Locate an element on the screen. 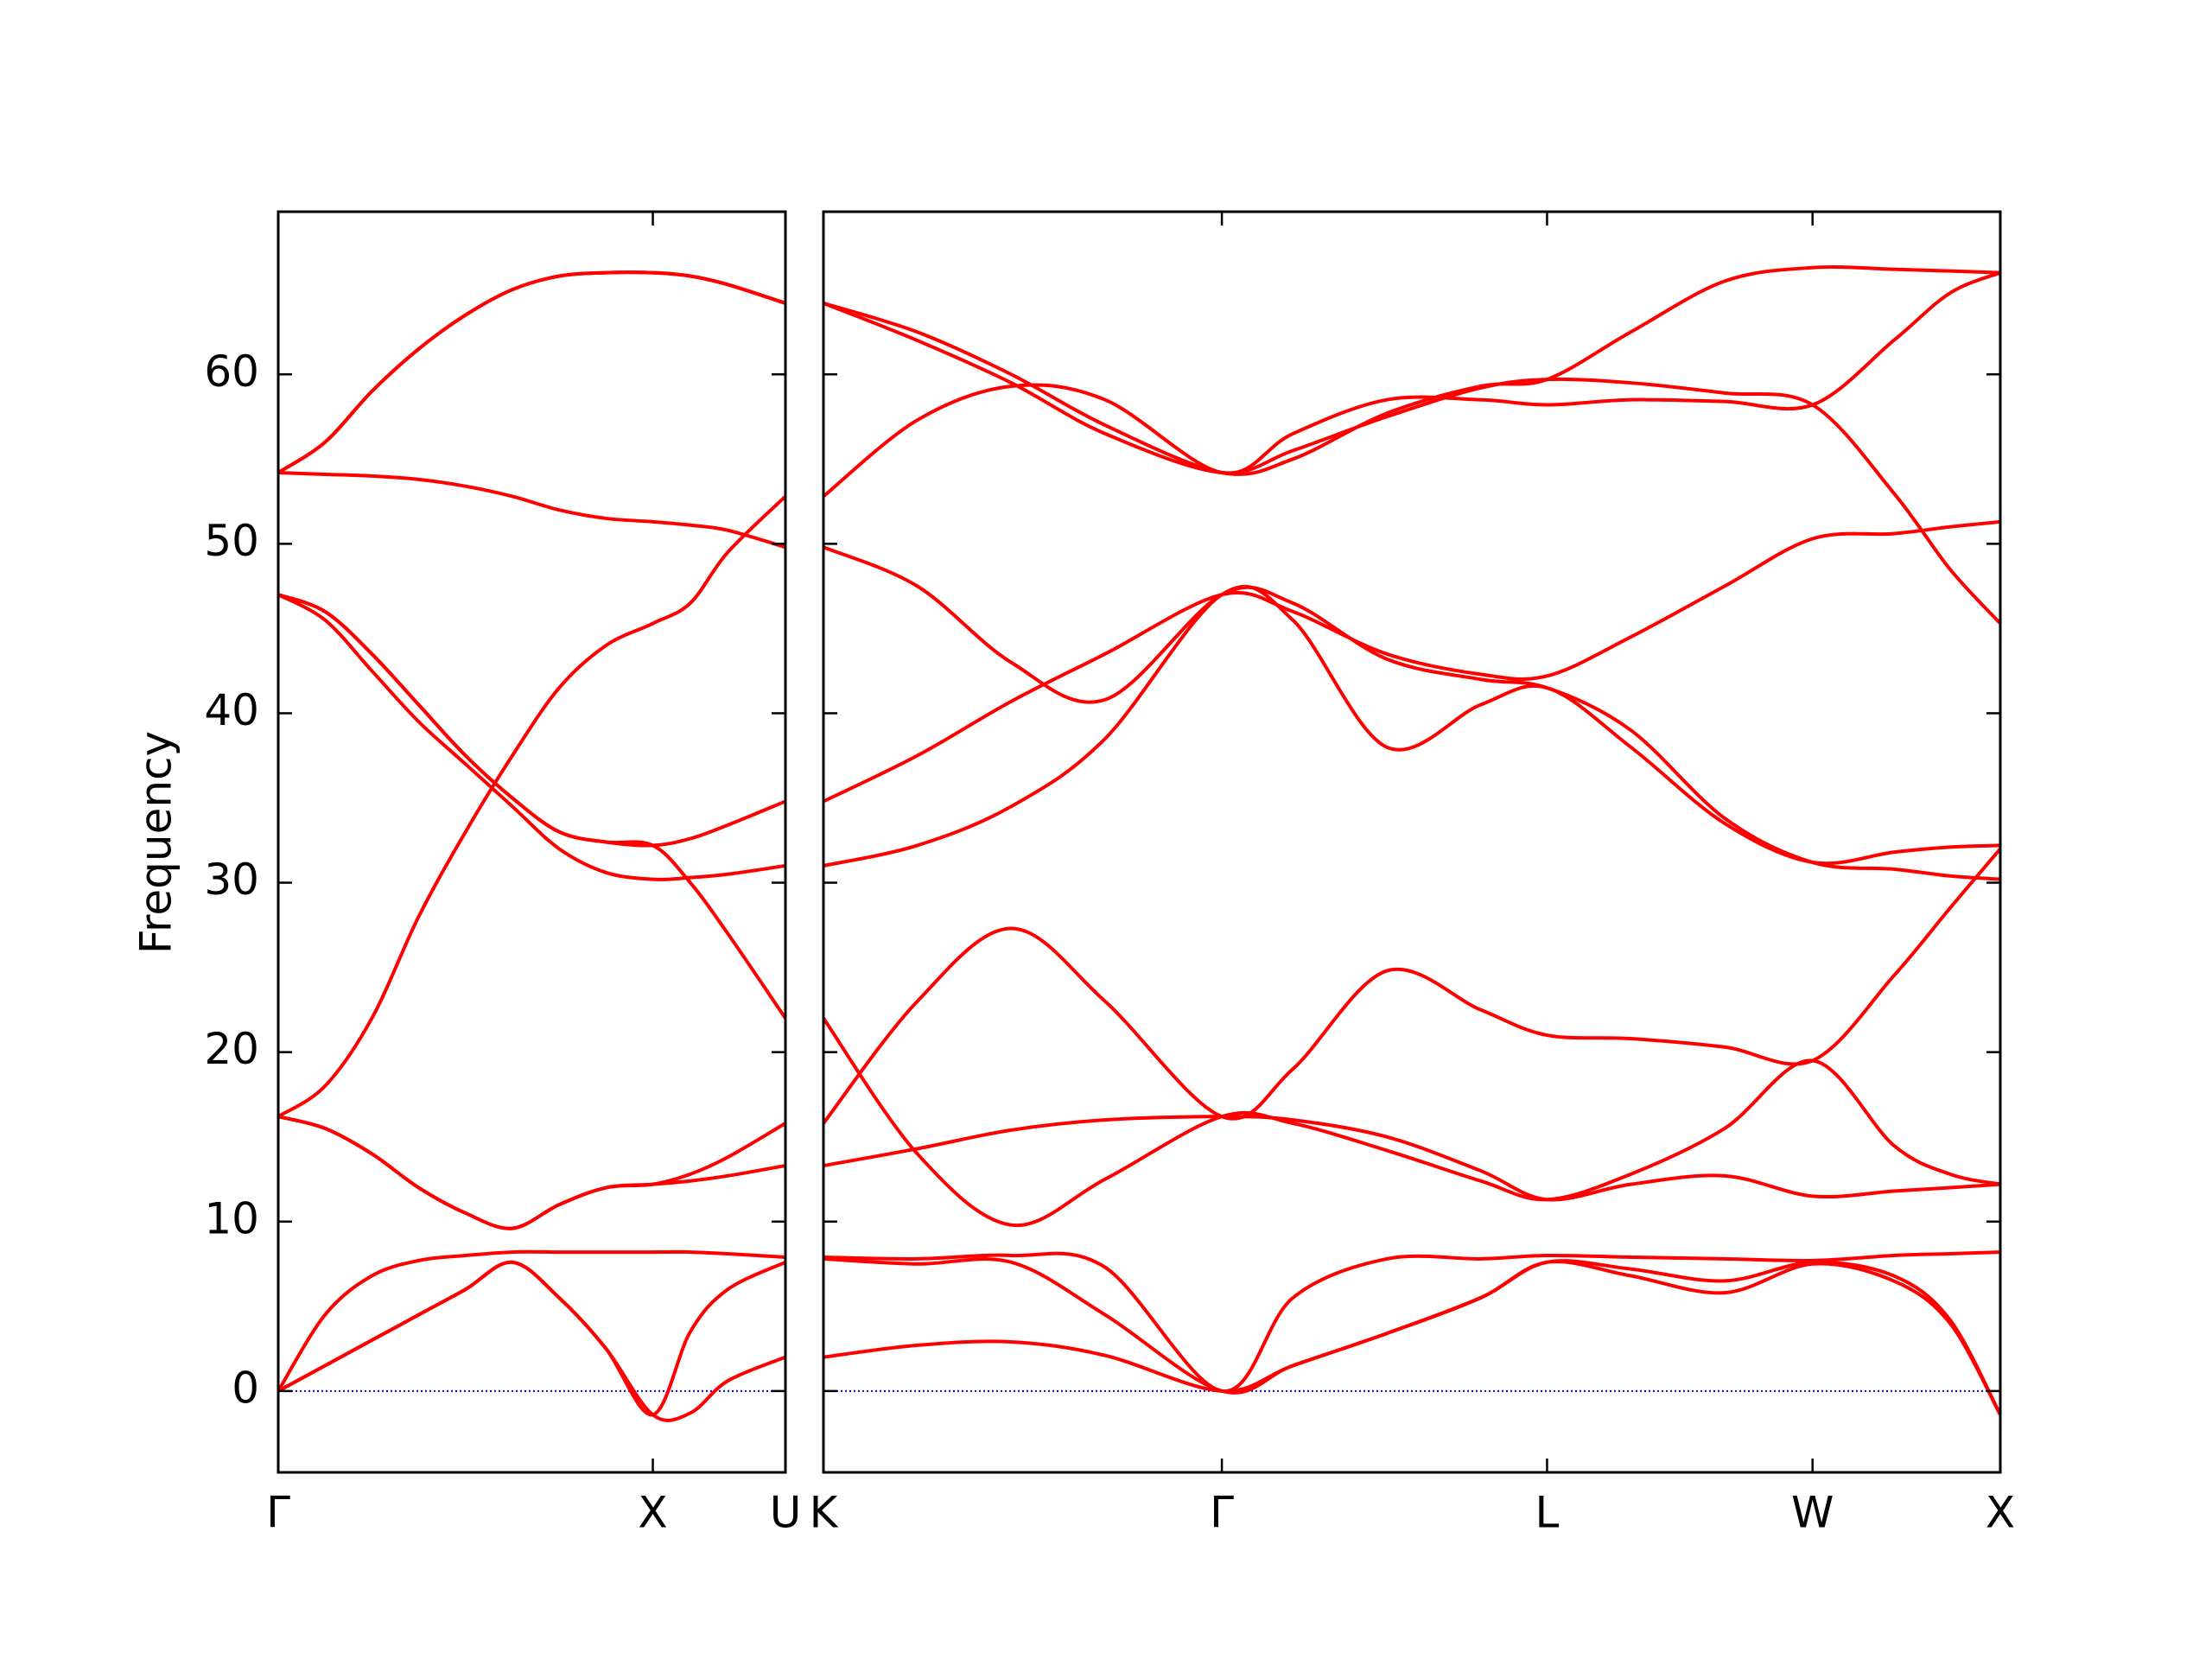  y-tick-label: 30 is located at coordinates (232, 880).